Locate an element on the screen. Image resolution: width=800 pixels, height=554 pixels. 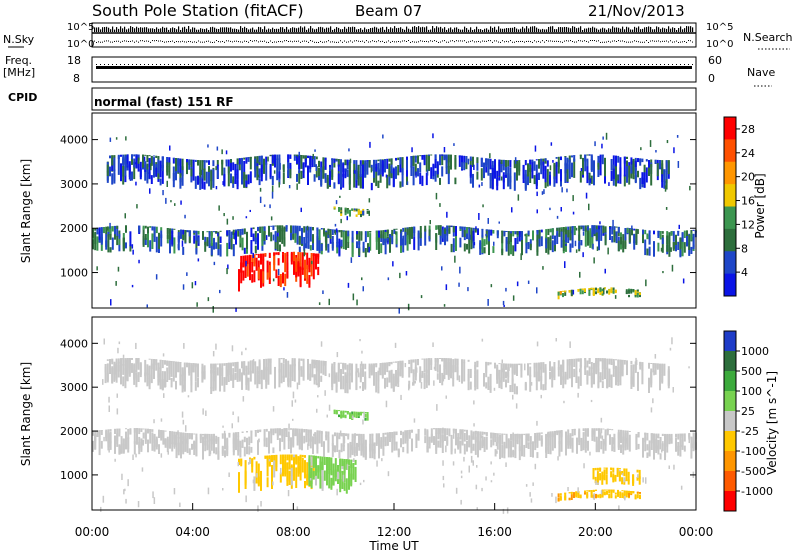
nave-label: Nave is located at coordinates (761, 72).